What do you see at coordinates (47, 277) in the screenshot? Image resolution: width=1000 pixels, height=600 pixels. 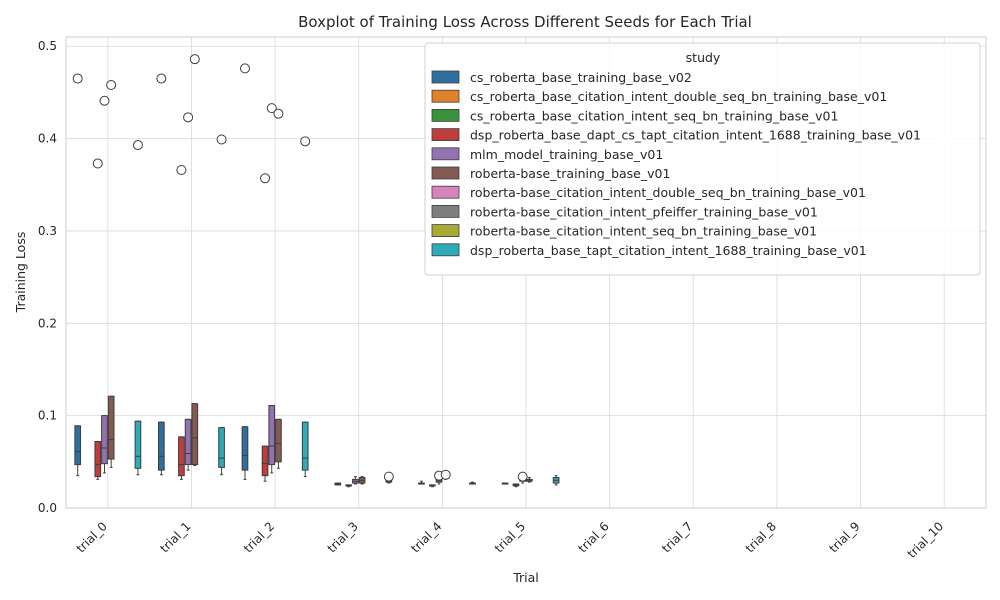 I see `y-axis: 0.0 0.1 0.2 0.3 0.4 0.5` at bounding box center [47, 277].